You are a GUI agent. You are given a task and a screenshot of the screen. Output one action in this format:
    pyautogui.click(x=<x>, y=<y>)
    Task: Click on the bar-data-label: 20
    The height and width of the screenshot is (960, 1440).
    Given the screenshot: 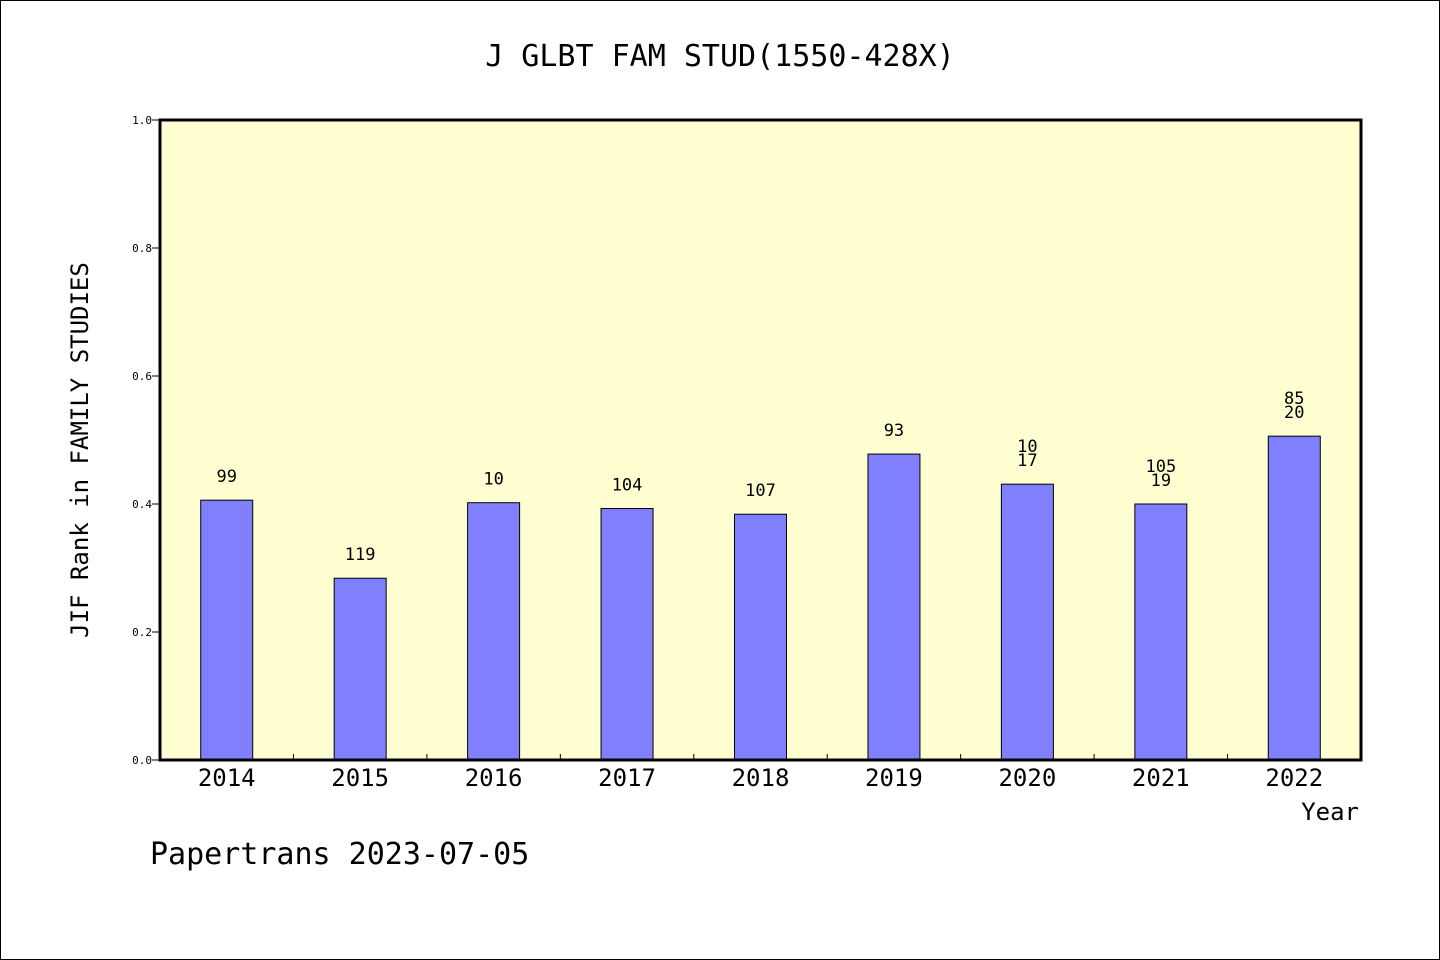 What is the action you would take?
    pyautogui.click(x=1294, y=413)
    